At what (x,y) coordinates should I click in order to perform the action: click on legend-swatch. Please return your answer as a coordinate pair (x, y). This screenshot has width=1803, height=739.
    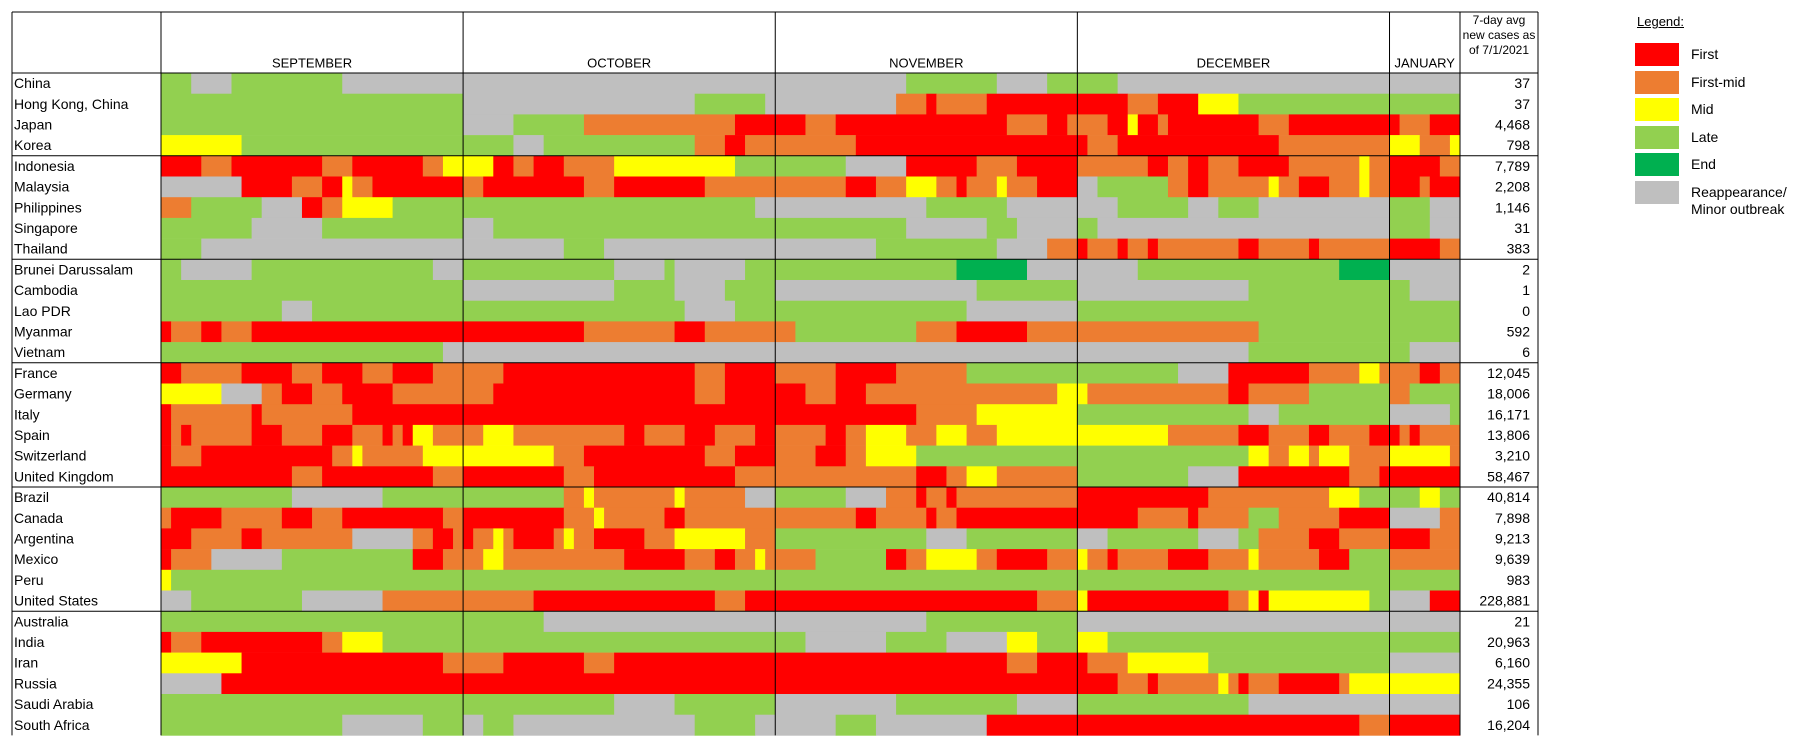
    Looking at the image, I should click on (1657, 110).